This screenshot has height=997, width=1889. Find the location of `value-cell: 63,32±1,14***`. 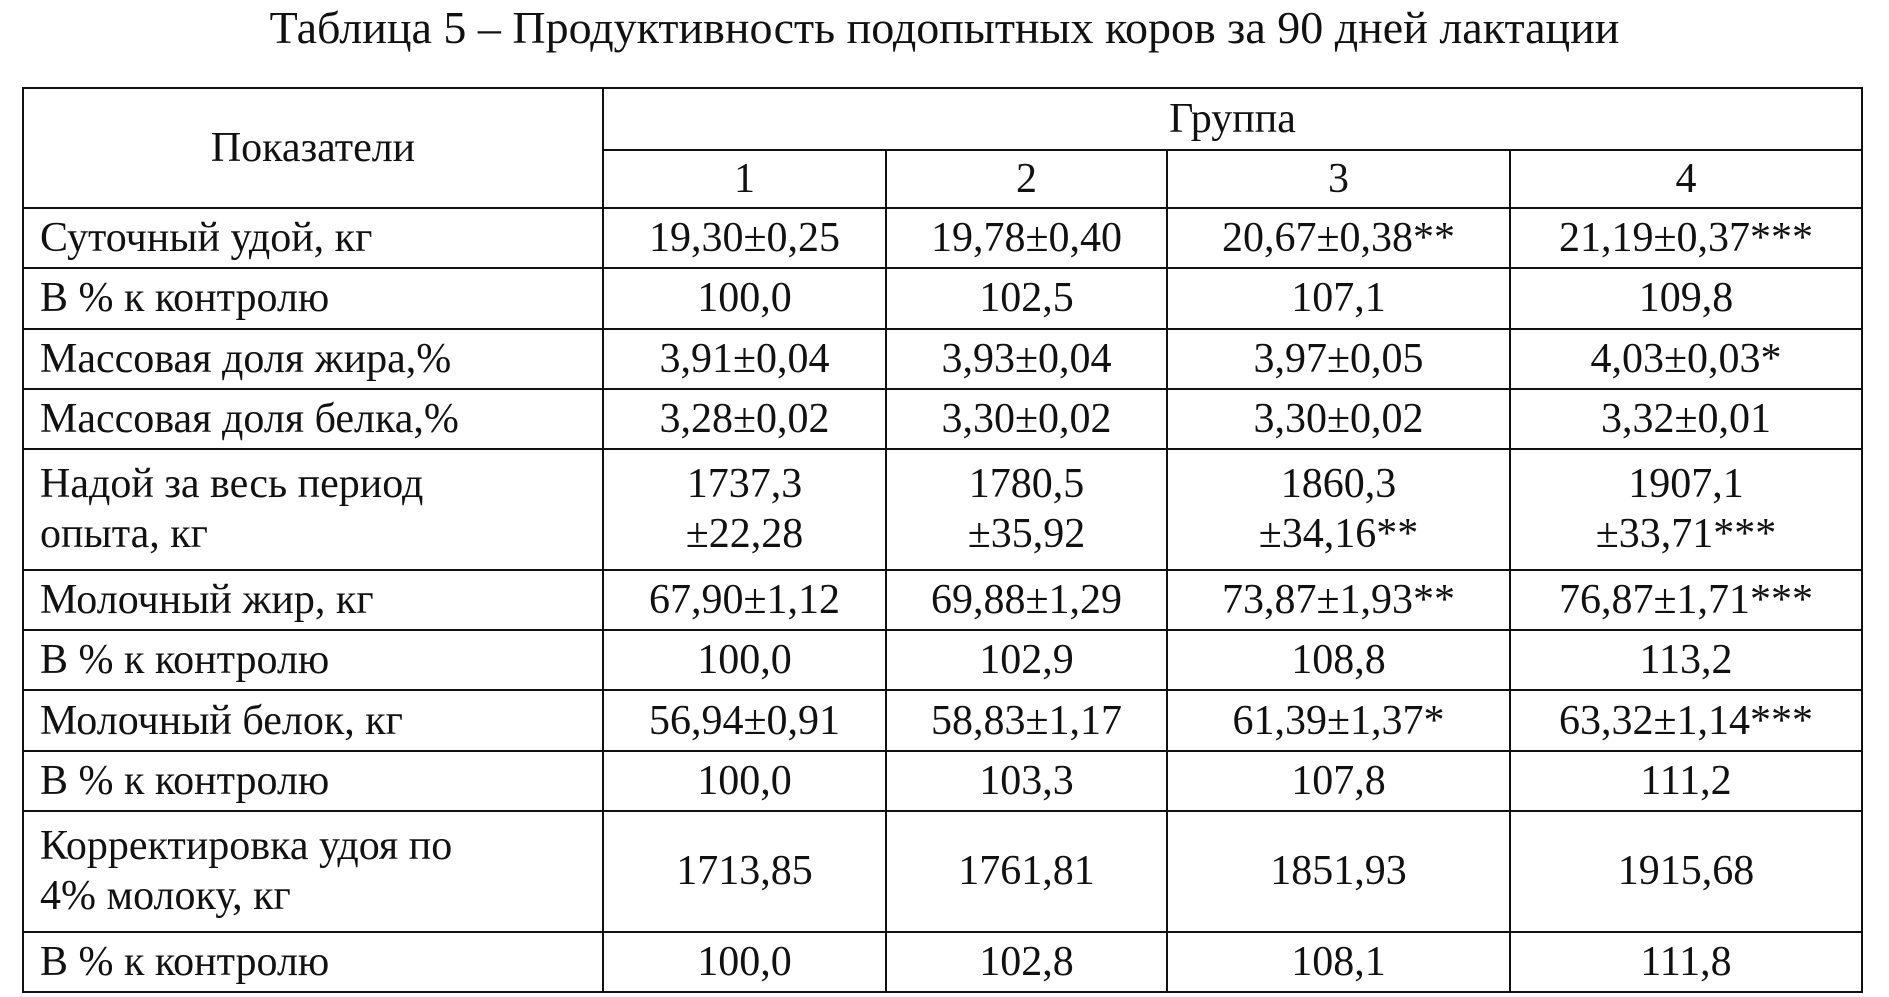

value-cell: 63,32±1,14*** is located at coordinates (1686, 720).